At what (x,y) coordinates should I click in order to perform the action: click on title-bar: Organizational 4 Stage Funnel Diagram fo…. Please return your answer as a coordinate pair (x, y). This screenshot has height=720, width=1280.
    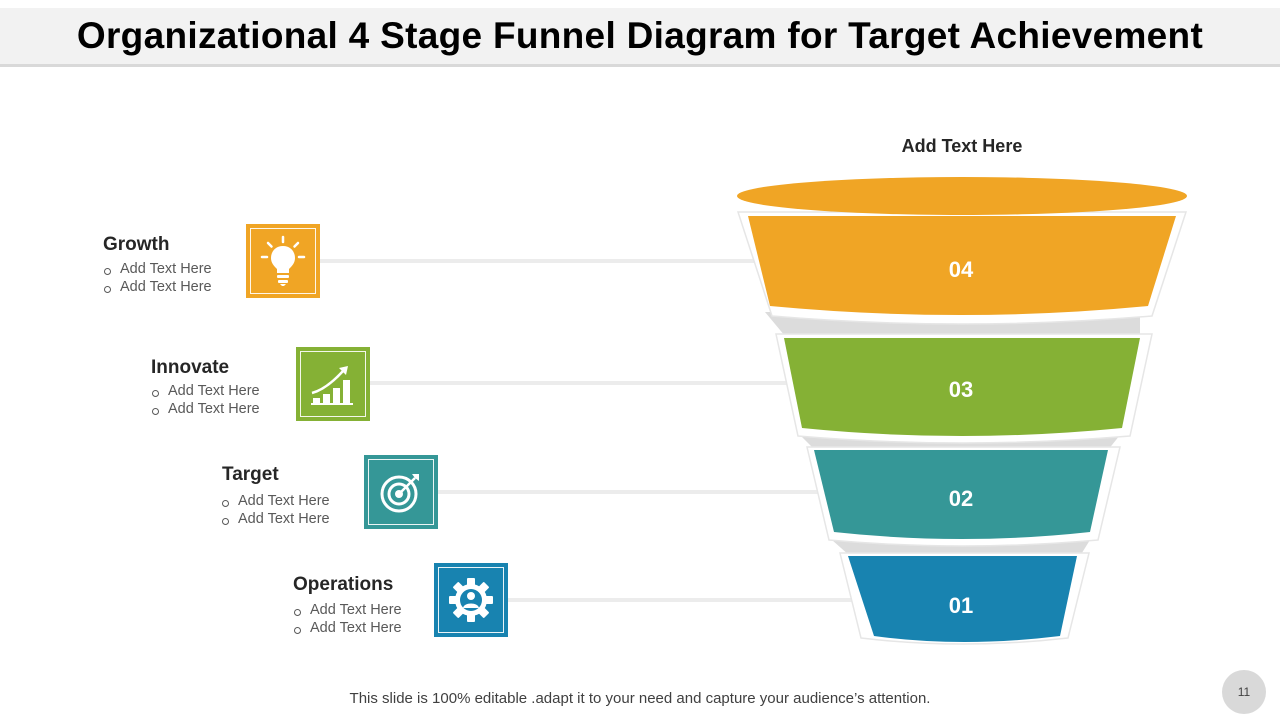
    Looking at the image, I should click on (640, 37).